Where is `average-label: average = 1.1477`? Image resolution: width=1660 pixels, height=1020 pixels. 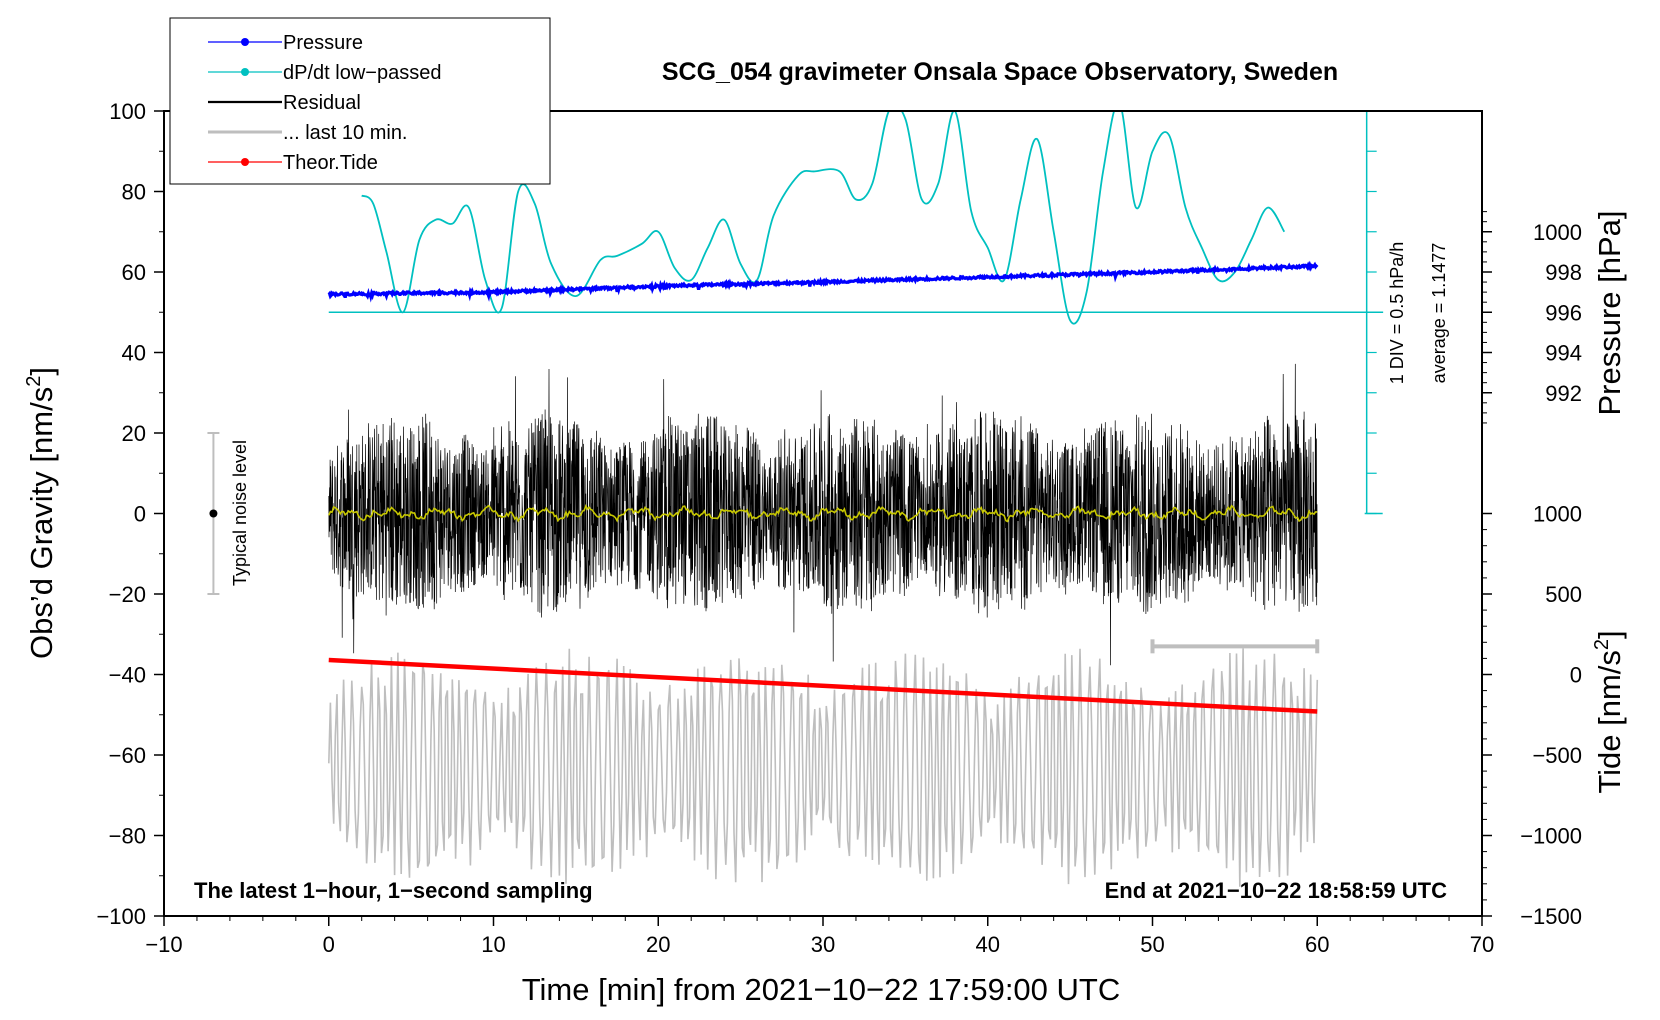 average-label: average = 1.1477 is located at coordinates (1439, 313).